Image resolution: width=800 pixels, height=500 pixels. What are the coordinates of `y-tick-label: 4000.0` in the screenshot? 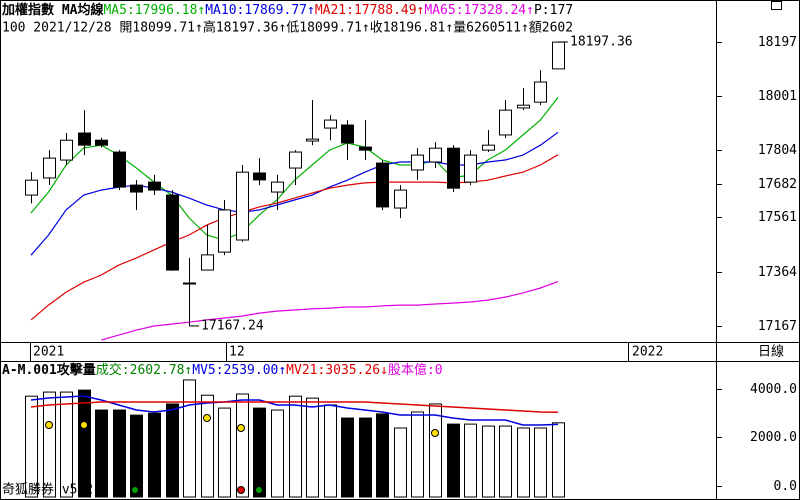 It's located at (773, 389).